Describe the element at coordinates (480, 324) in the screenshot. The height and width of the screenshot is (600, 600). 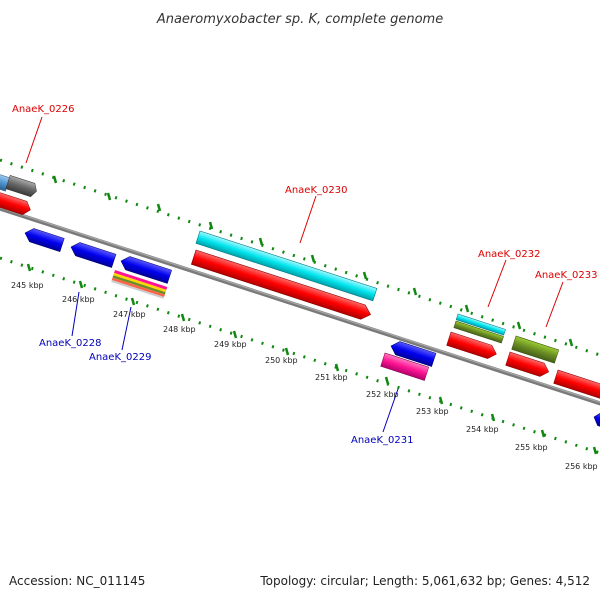
I see `gene-anaek-0232-rna` at that location.